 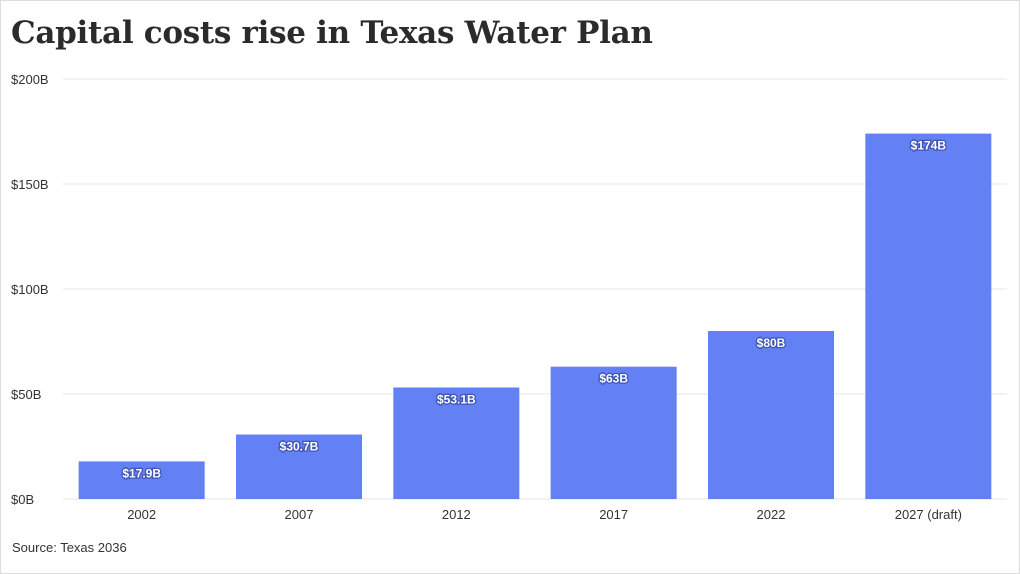 I want to click on x-tick-label: 2027 (draft), so click(x=928, y=514).